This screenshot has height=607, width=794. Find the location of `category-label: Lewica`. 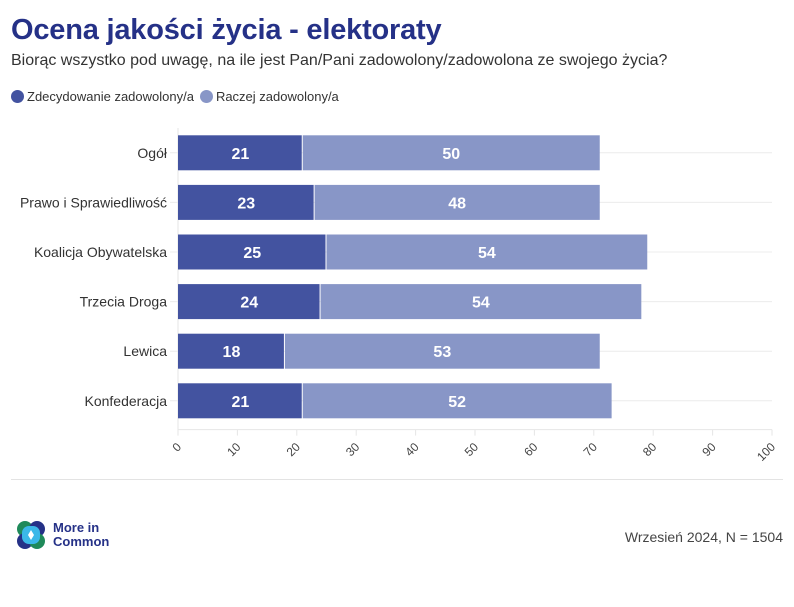

category-label: Lewica is located at coordinates (145, 351).